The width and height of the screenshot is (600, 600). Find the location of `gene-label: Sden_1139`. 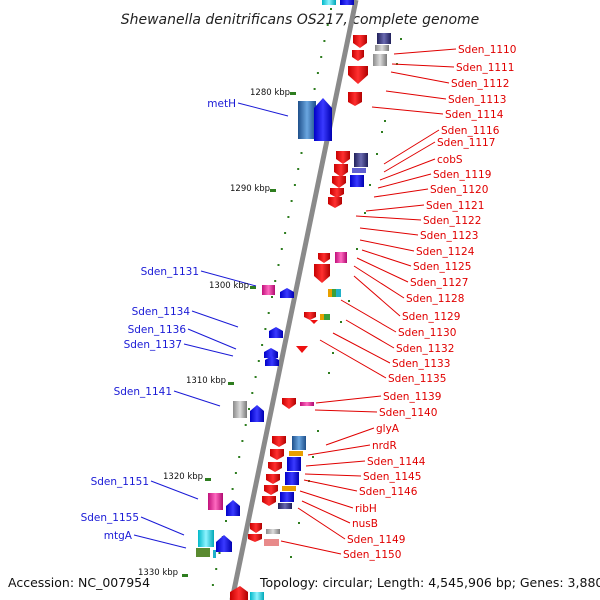

gene-label: Sden_1139 is located at coordinates (412, 397).